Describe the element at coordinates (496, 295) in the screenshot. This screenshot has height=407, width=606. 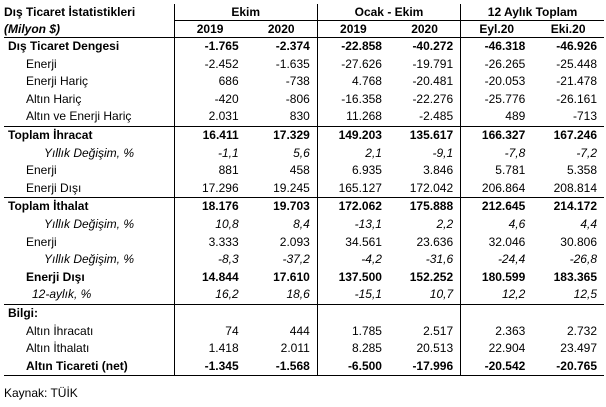
I see `value-cell: 12,2` at that location.